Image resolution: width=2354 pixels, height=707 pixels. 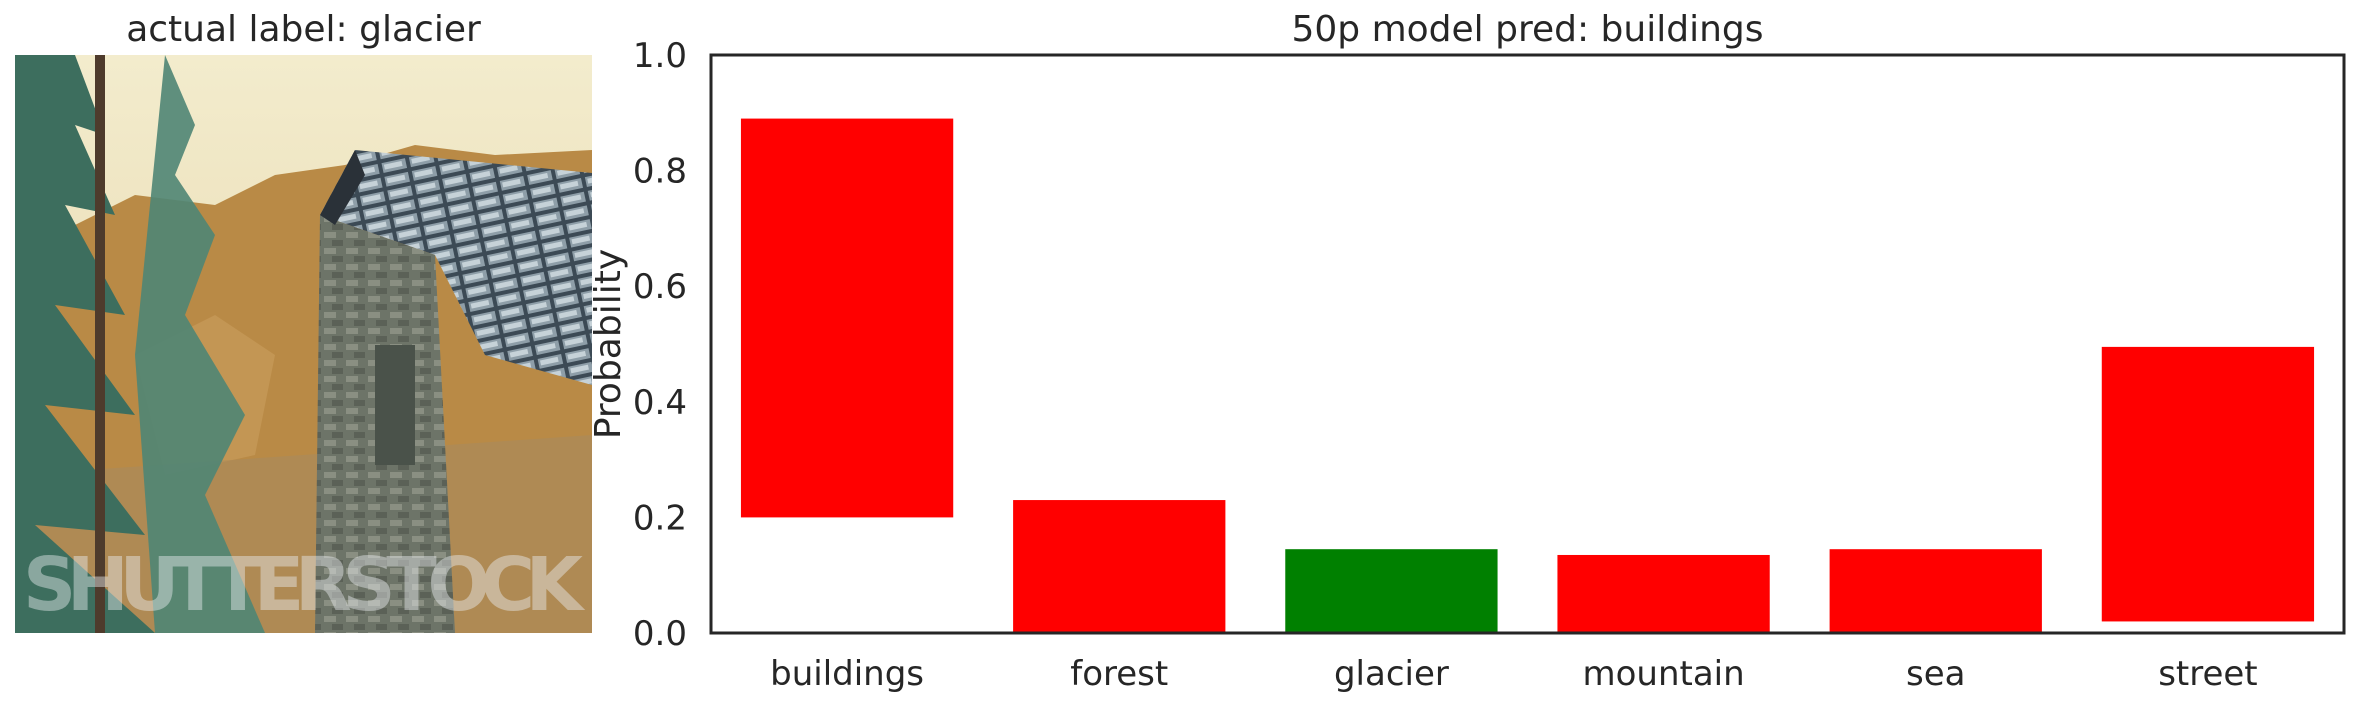 What do you see at coordinates (847, 674) in the screenshot?
I see `x-tick-label: buildings` at bounding box center [847, 674].